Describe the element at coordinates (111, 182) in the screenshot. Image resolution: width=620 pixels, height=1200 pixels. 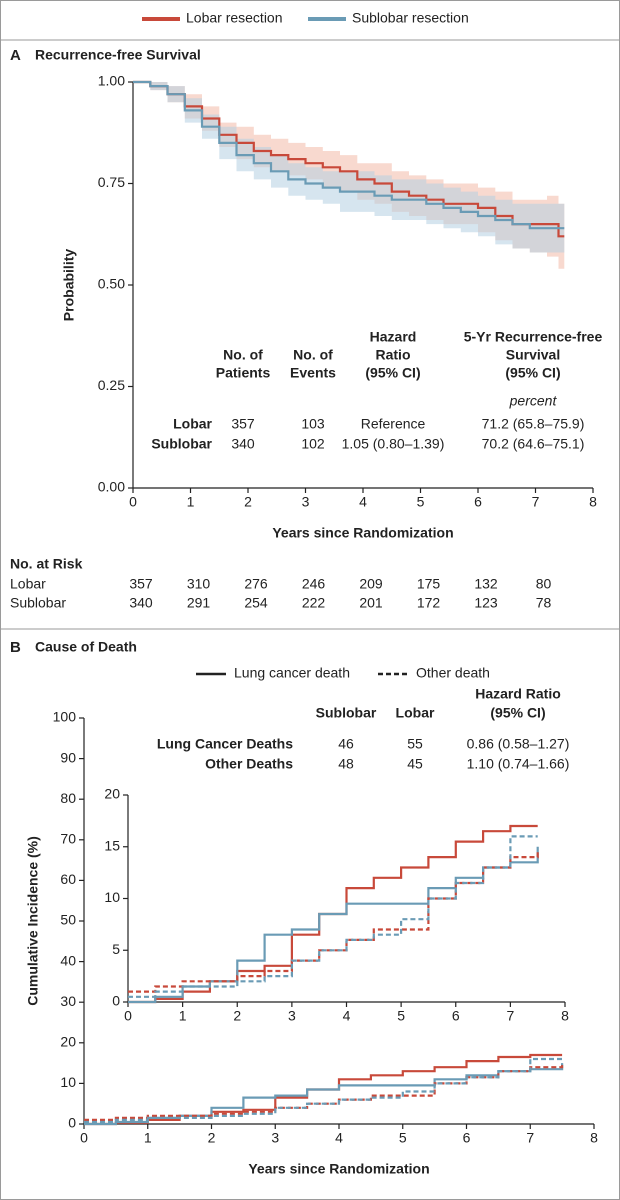
I see `y-tick-label: 0.75` at that location.